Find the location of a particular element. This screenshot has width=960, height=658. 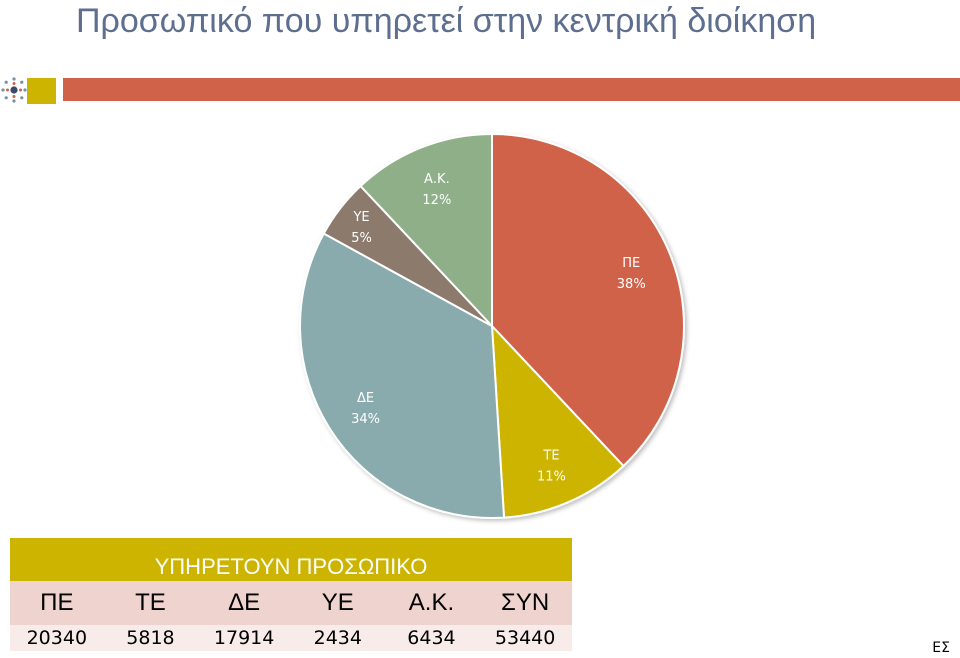

pie-slice-pe is located at coordinates (588, 300).